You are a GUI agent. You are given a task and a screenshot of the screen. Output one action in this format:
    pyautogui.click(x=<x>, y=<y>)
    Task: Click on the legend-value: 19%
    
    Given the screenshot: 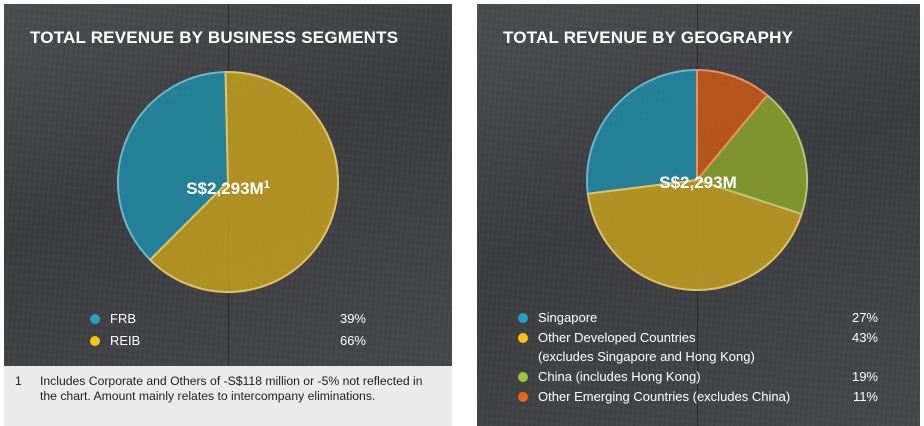 What is the action you would take?
    pyautogui.click(x=864, y=376)
    